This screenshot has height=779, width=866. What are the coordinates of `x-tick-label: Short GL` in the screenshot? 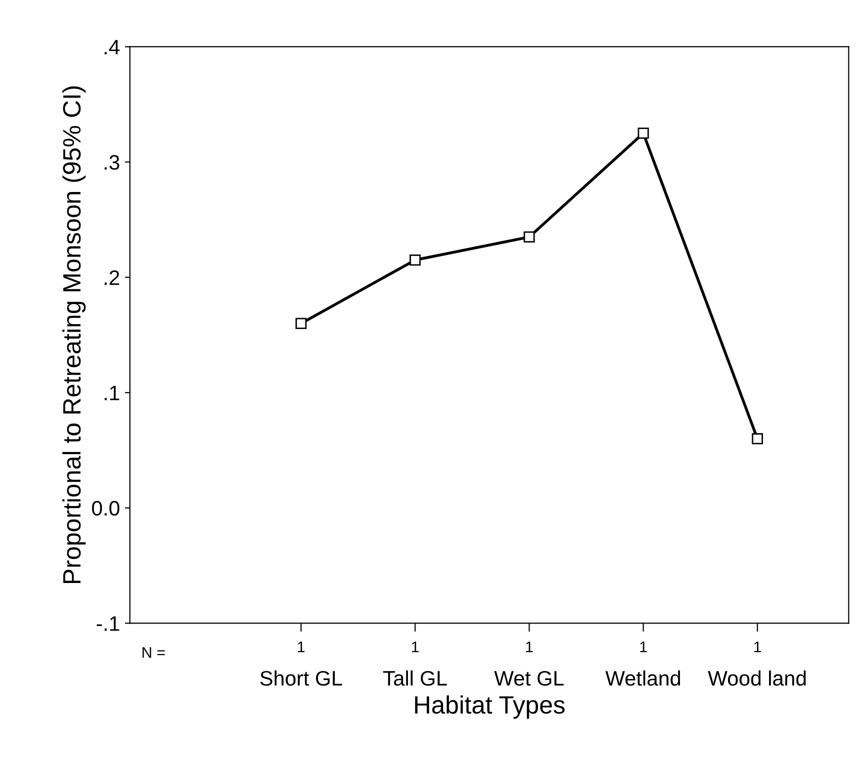 It's located at (301, 678).